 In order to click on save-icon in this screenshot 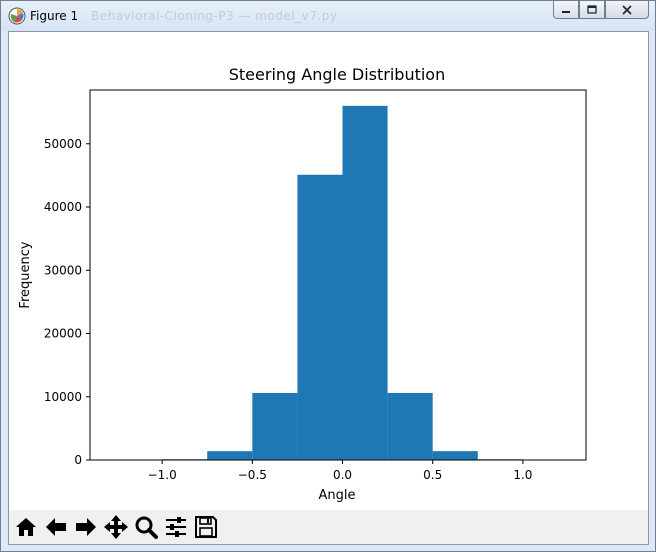, I will do `click(206, 527)`.